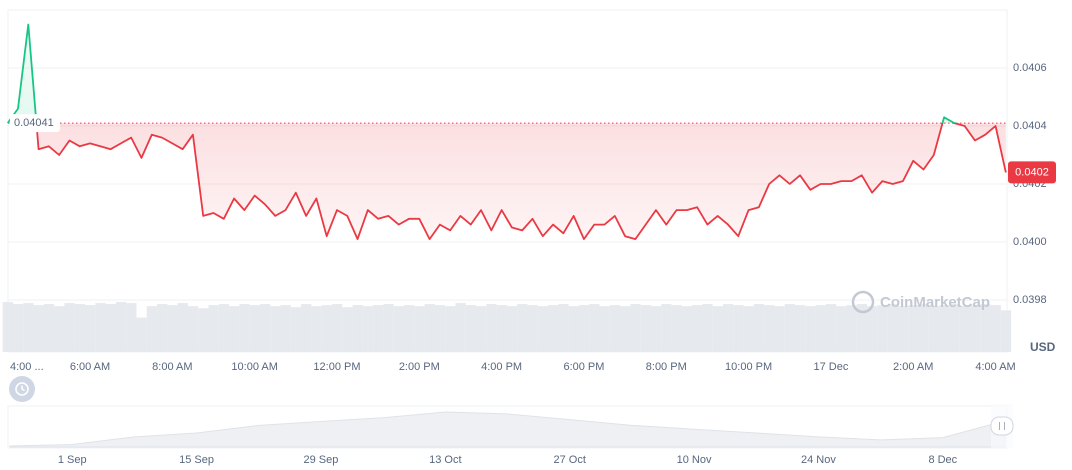  I want to click on navigator-handle, so click(1002, 426).